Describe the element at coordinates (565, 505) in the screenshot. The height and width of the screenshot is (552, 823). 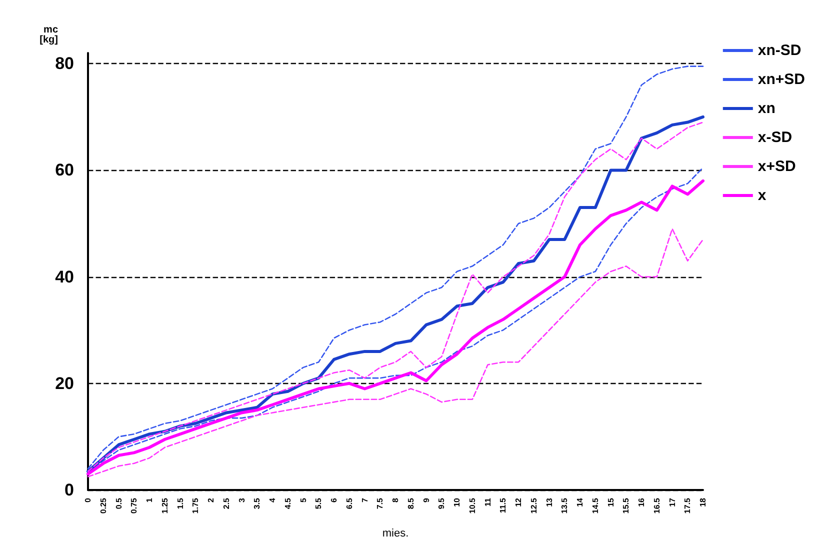
I see `x-tick-label: 13.5` at that location.